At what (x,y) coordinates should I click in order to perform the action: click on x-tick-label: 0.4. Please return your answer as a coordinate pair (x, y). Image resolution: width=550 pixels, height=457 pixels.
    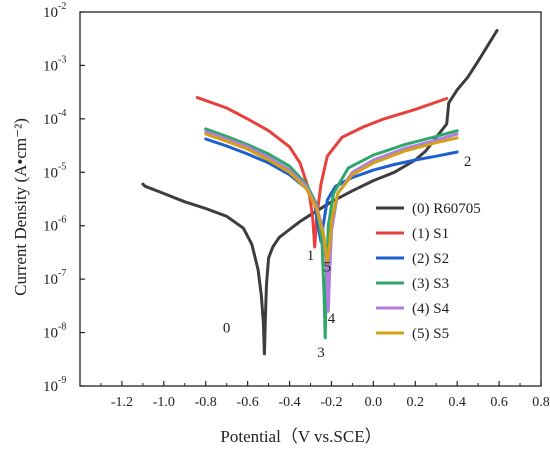
    Looking at the image, I should click on (457, 402).